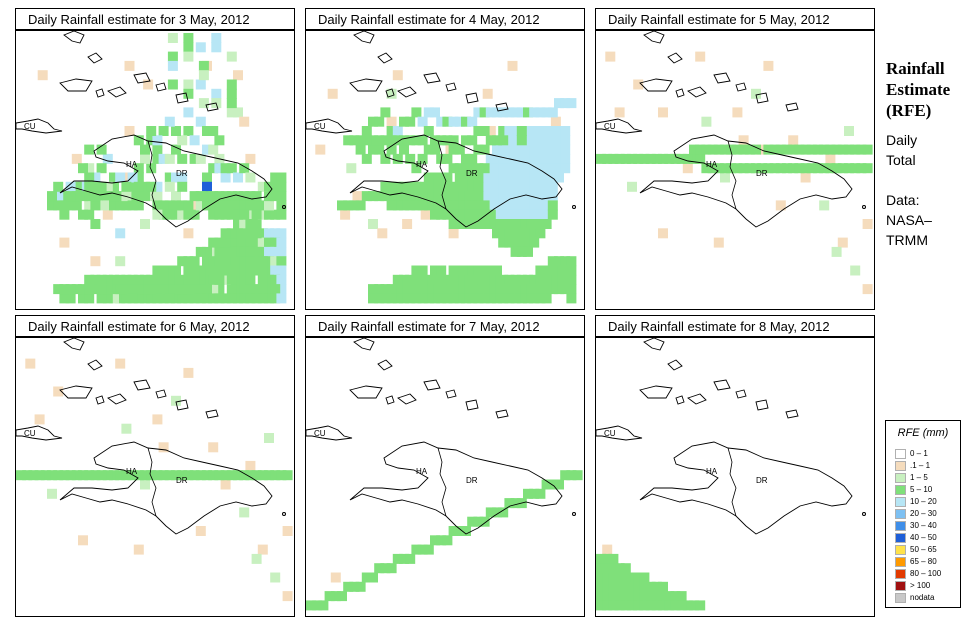 This screenshot has height=635, width=971. I want to click on rainfall-cells, so click(154, 480).